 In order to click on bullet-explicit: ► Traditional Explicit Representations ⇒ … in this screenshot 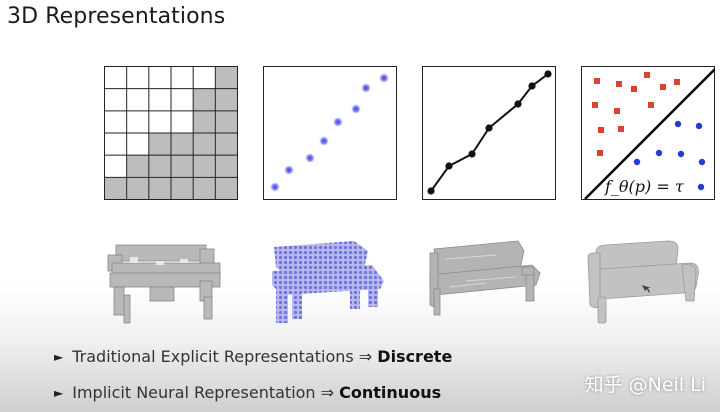, I will do `click(253, 356)`.